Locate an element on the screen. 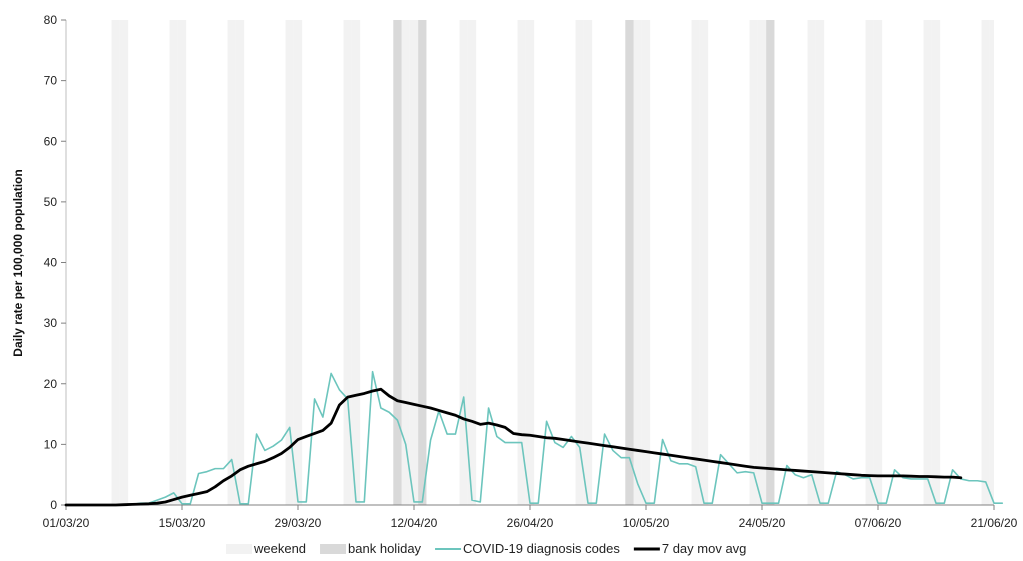 This screenshot has width=1023, height=561. x-tick-label: 07/06/20 is located at coordinates (878, 523).